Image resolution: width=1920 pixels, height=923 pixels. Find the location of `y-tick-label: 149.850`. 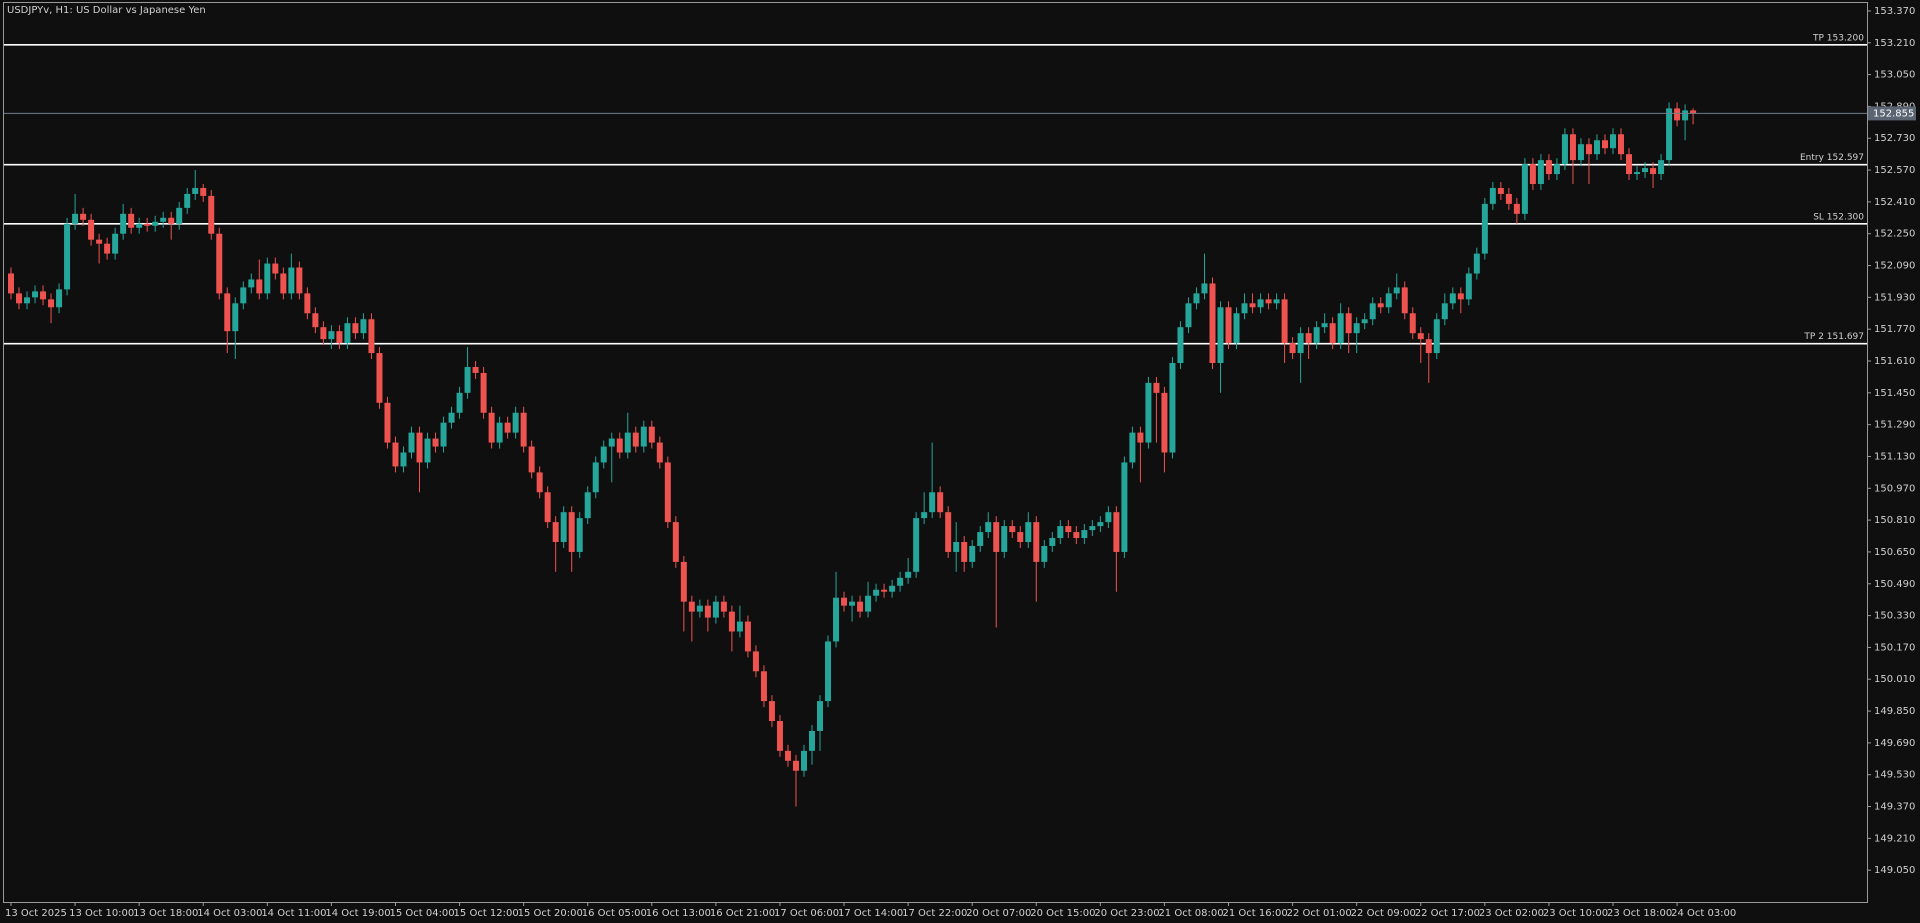

y-tick-label: 149.850 is located at coordinates (1894, 711).